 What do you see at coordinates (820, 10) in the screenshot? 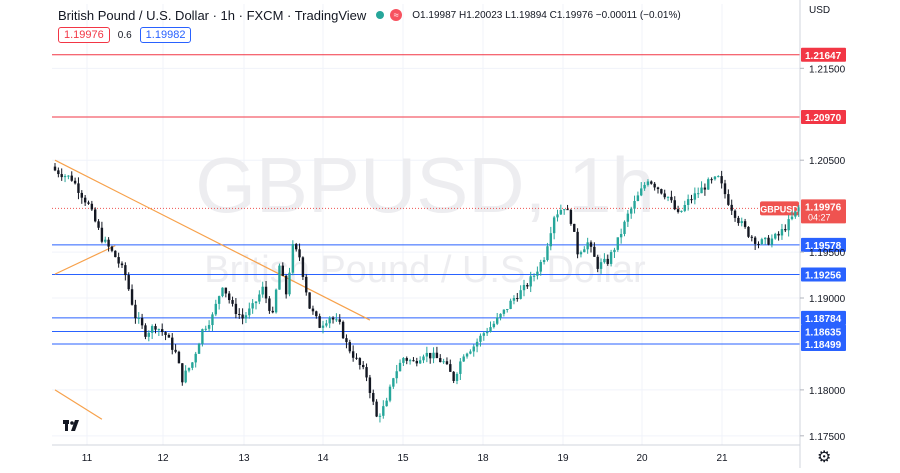
I see `currency-label: USD` at bounding box center [820, 10].